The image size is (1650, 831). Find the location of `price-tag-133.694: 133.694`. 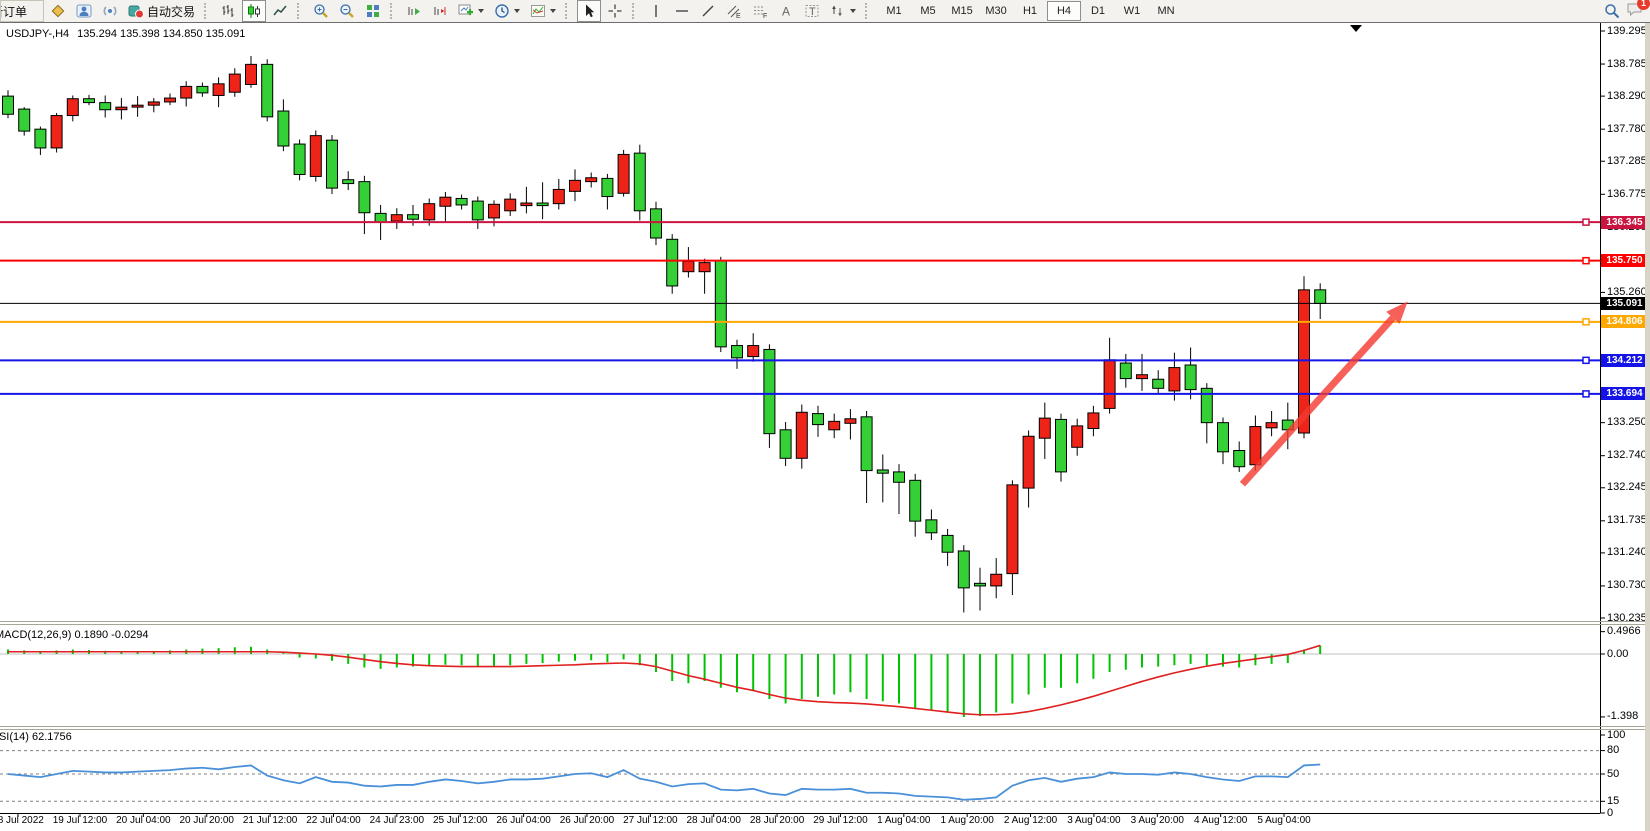

price-tag-133.694: 133.694 is located at coordinates (1624, 394).